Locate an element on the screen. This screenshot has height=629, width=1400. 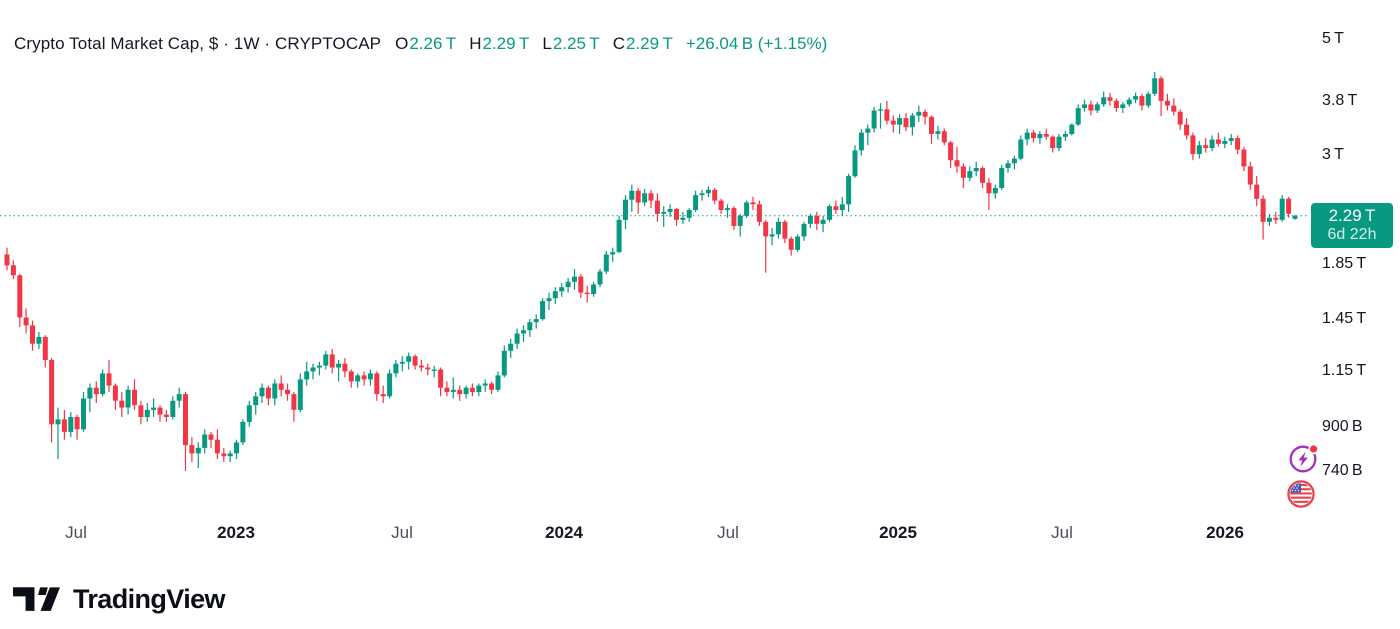
brand-name: TradingView is located at coordinates (149, 599).